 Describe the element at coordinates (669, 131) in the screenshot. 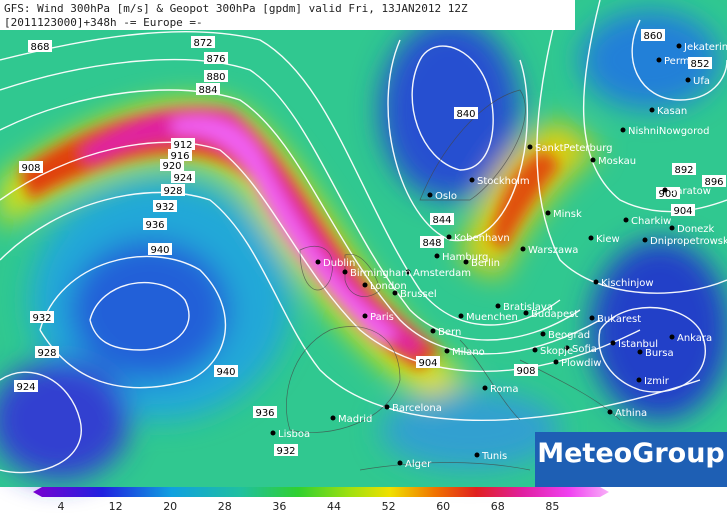

I see `city-label: NishniNowgorod` at that location.